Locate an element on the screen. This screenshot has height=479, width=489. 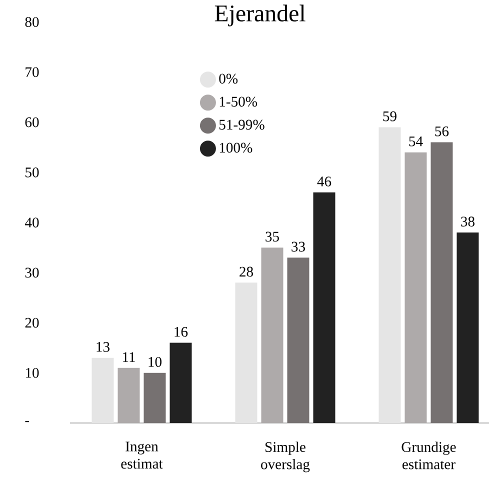
x-tick-label: Grundige estimater is located at coordinates (429, 456).